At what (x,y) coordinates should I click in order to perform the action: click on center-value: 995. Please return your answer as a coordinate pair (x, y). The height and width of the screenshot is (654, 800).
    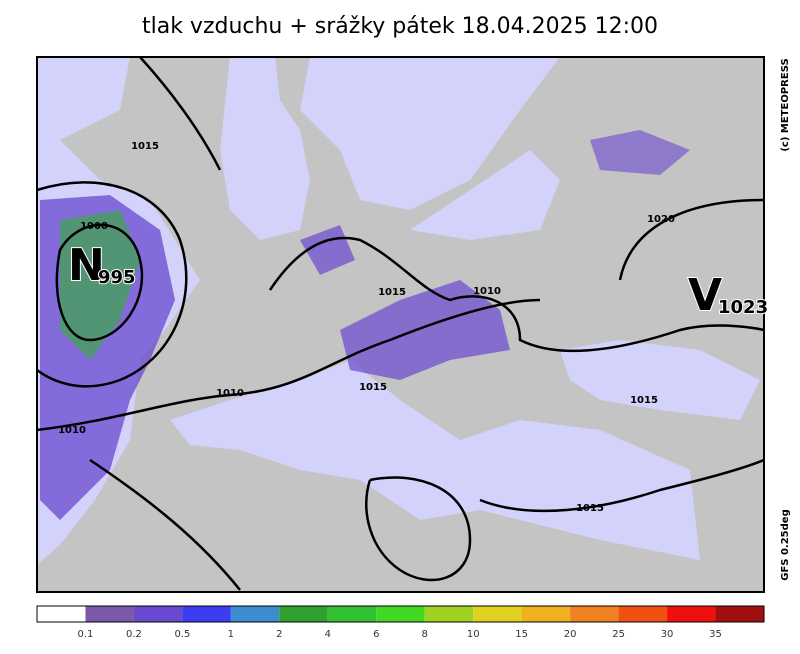
    Looking at the image, I should click on (117, 277).